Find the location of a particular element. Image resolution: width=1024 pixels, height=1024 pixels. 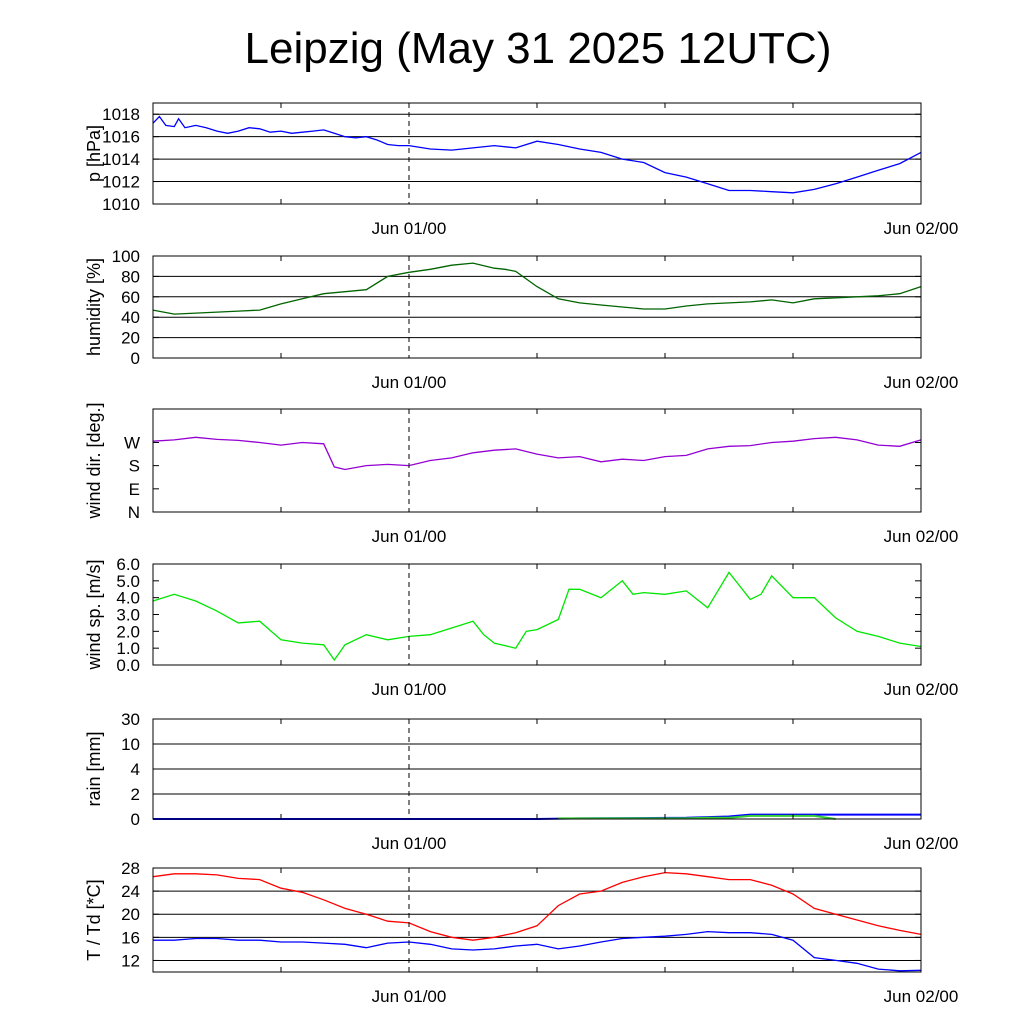

wind-speed-xtick-label: Jun 01/00 is located at coordinates (409, 689).